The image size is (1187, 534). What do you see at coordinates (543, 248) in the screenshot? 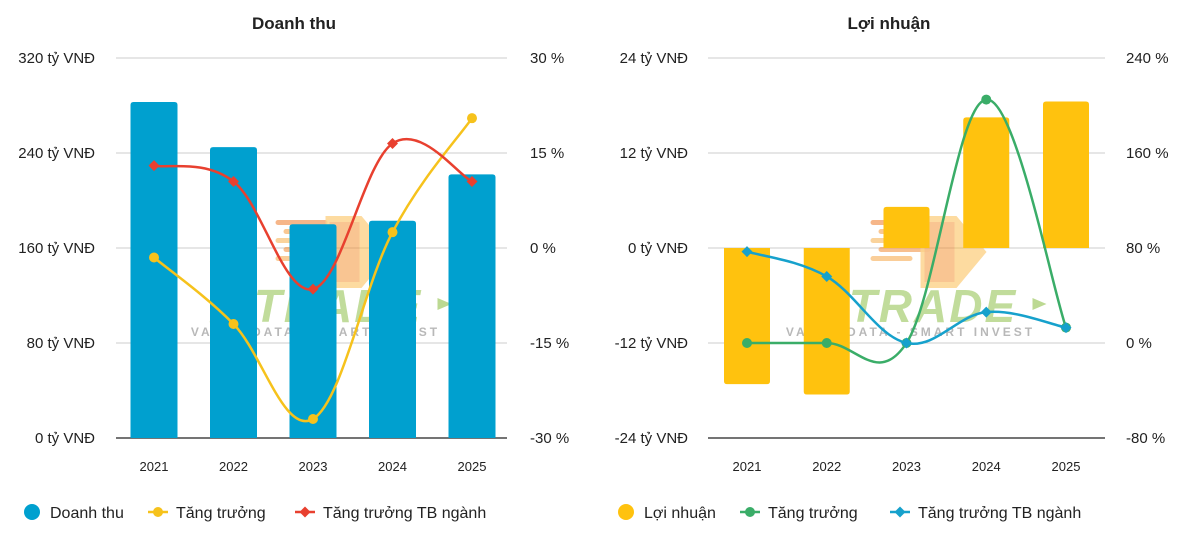
I see `revenue-y2-tick-label: 0 %` at bounding box center [543, 248].